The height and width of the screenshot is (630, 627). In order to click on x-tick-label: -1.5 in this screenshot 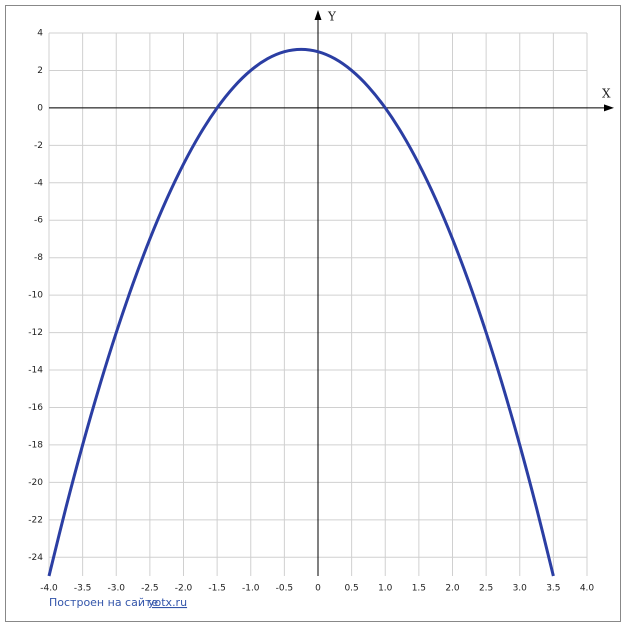, I will do `click(217, 589)`.